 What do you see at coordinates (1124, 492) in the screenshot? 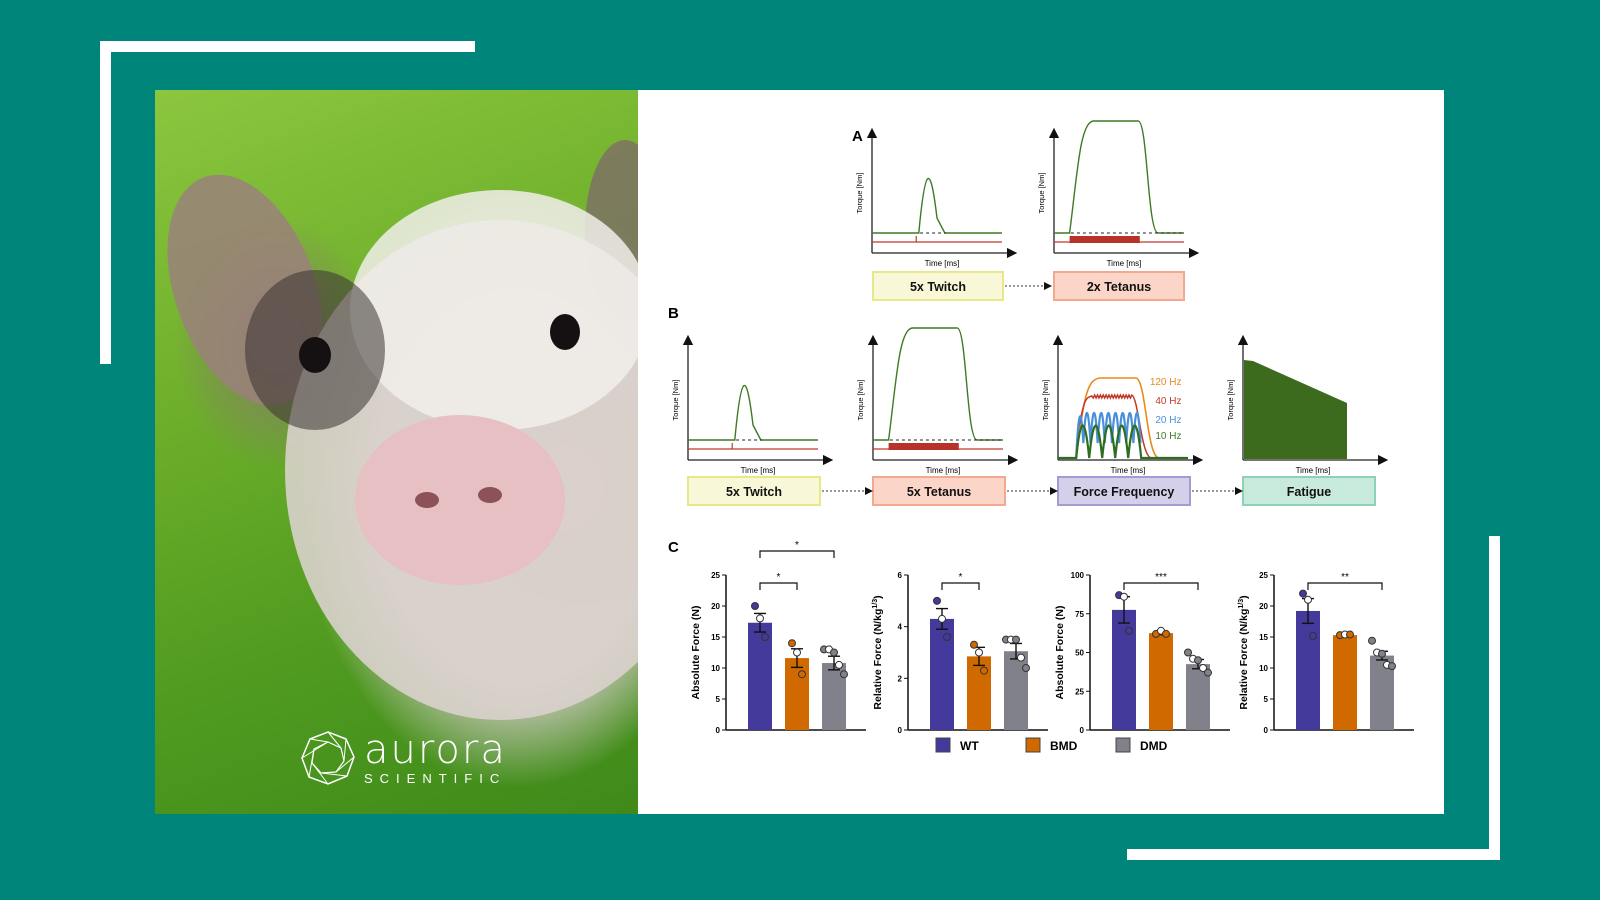
I see `step-force-frequency-label: Force Frequency` at bounding box center [1124, 492].